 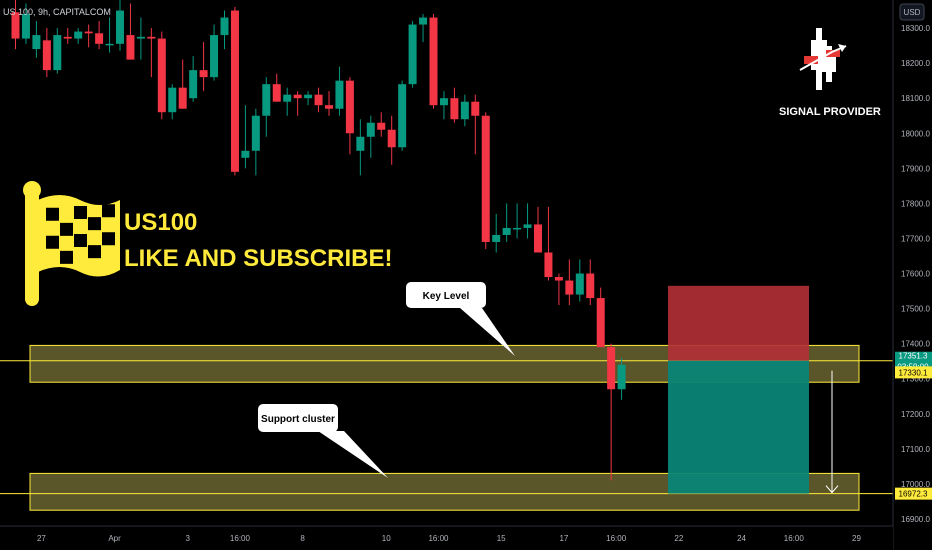 I want to click on price-tick-label: 17800.0, so click(x=915, y=203).